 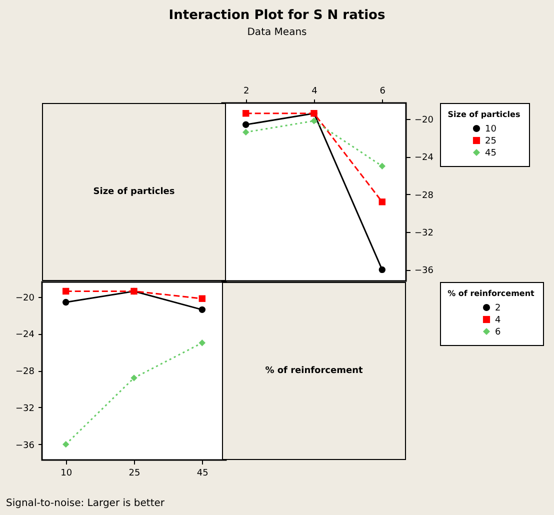 I want to click on text: Size of particles, so click(x=134, y=192).